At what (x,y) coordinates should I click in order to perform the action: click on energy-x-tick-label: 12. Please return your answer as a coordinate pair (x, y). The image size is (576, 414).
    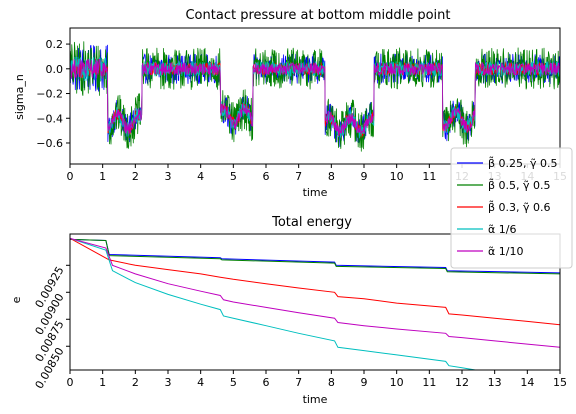
    Looking at the image, I should click on (462, 382).